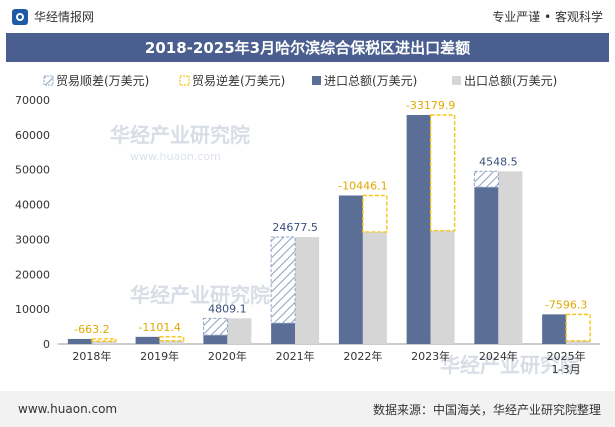  Describe the element at coordinates (184, 80) in the screenshot. I see `legend-swatch-deficit` at that location.